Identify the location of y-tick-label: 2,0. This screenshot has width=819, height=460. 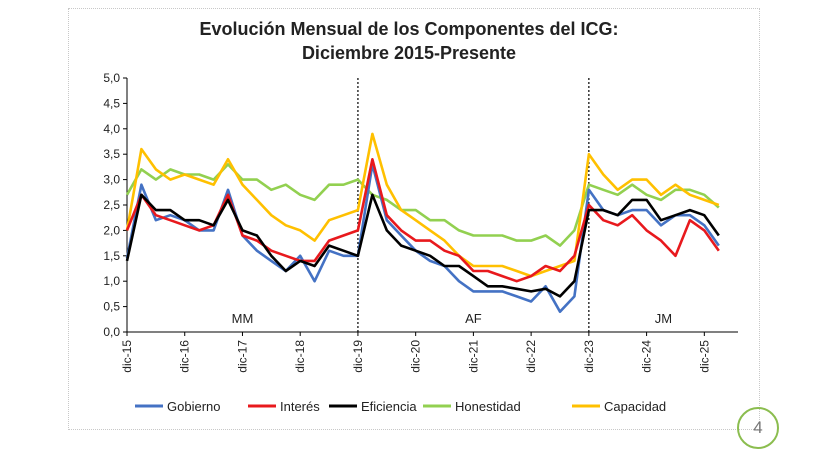
(111, 230).